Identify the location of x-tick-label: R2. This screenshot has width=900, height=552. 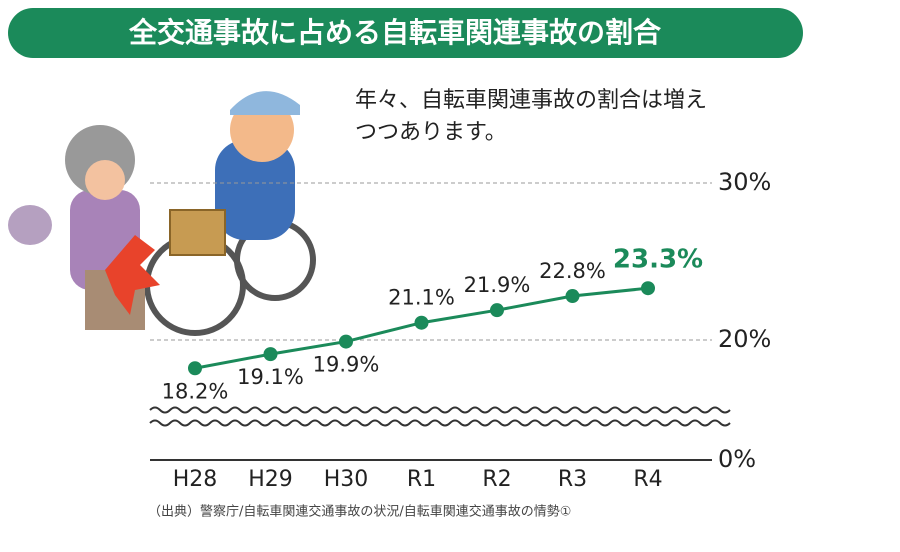
(496, 479).